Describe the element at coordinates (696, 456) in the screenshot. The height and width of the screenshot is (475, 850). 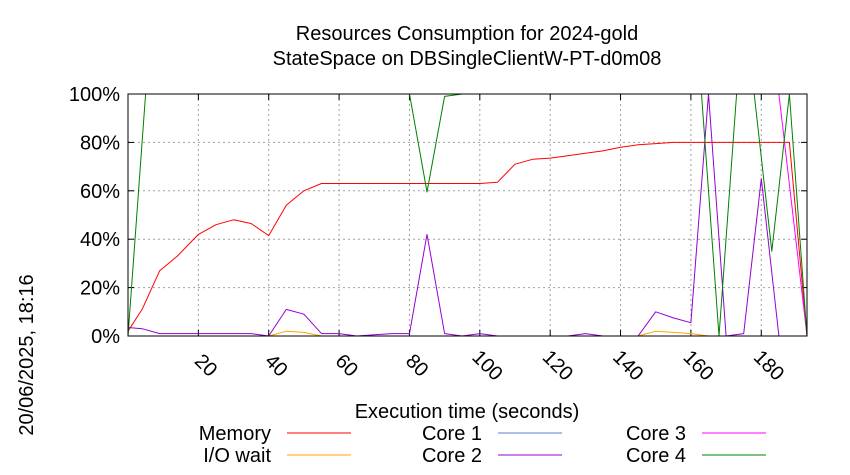
I see `legend-item-core-4: Core 4` at that location.